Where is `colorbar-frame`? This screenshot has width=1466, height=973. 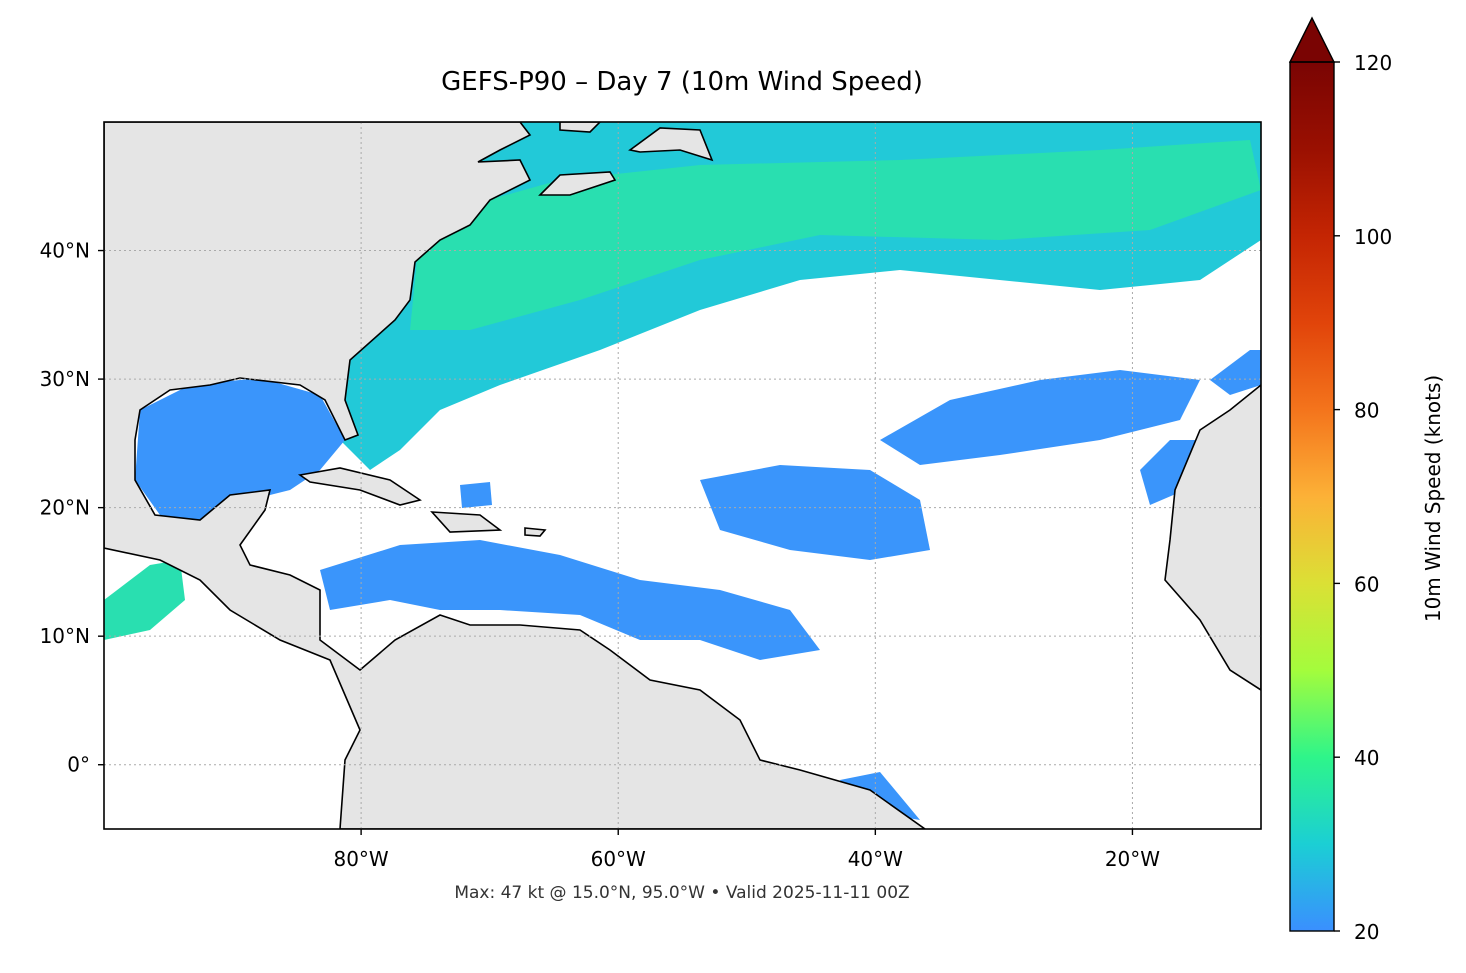
colorbar-frame is located at coordinates (1312, 496).